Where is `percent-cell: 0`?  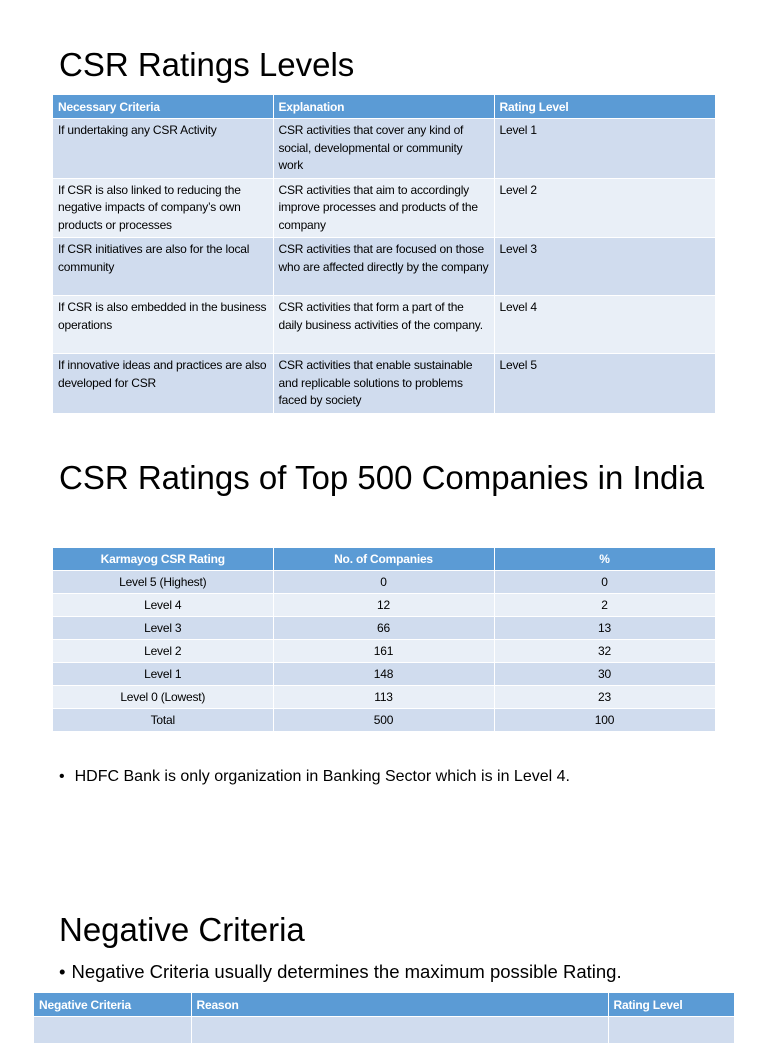
percent-cell: 0 is located at coordinates (605, 582).